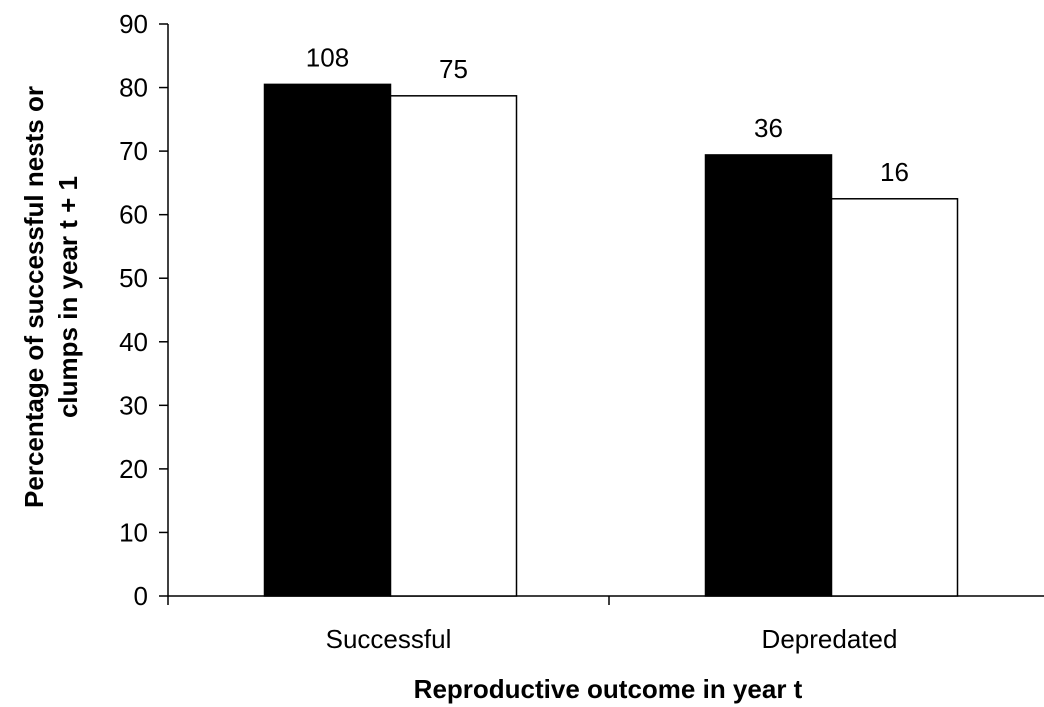 The width and height of the screenshot is (1044, 707). I want to click on data-labels: 108 75 36 16, so click(607, 114).